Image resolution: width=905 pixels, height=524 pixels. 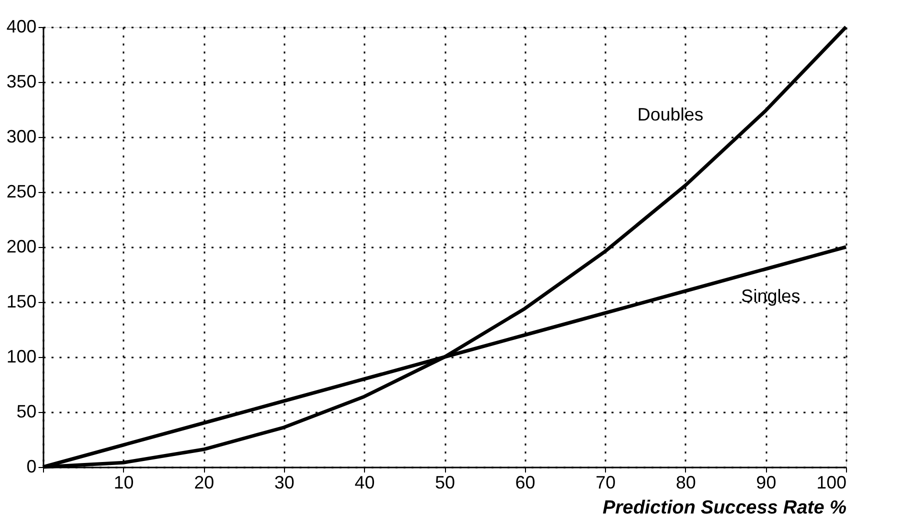 What do you see at coordinates (21, 82) in the screenshot?
I see `y-tick-label: 350` at bounding box center [21, 82].